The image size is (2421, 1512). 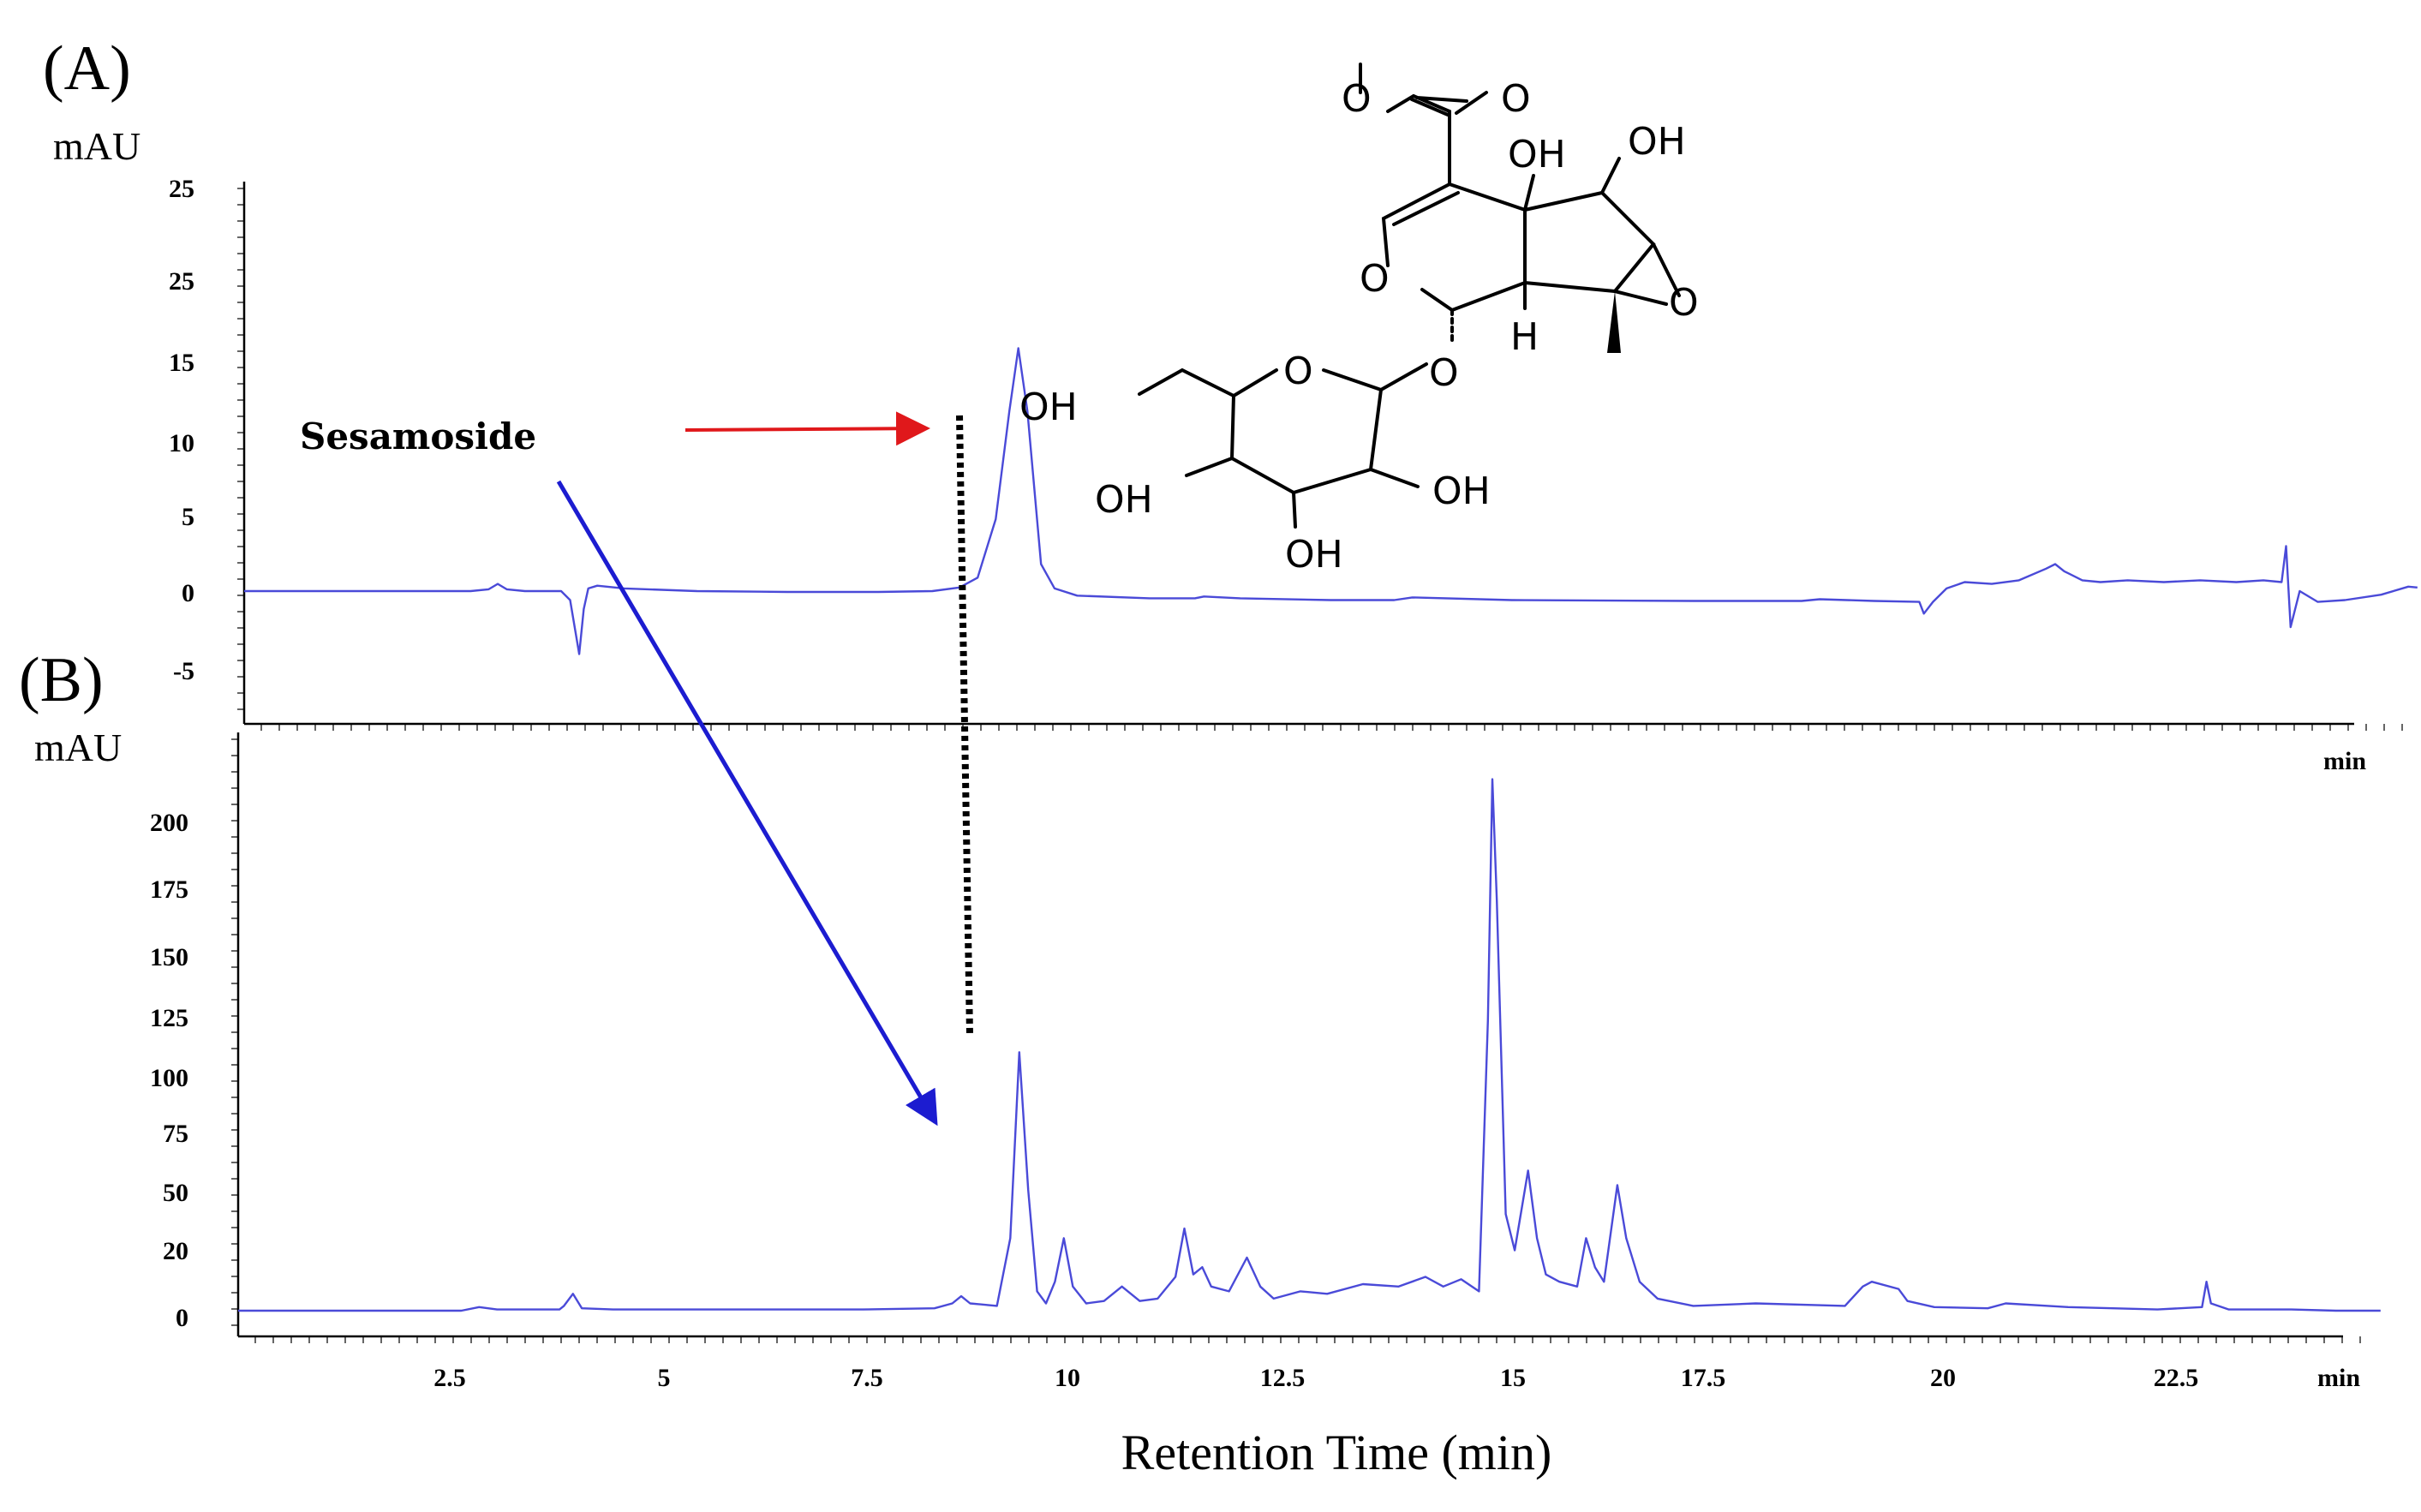 What do you see at coordinates (1516, 99) in the screenshot?
I see `atom-o-carbonyl: O` at bounding box center [1516, 99].